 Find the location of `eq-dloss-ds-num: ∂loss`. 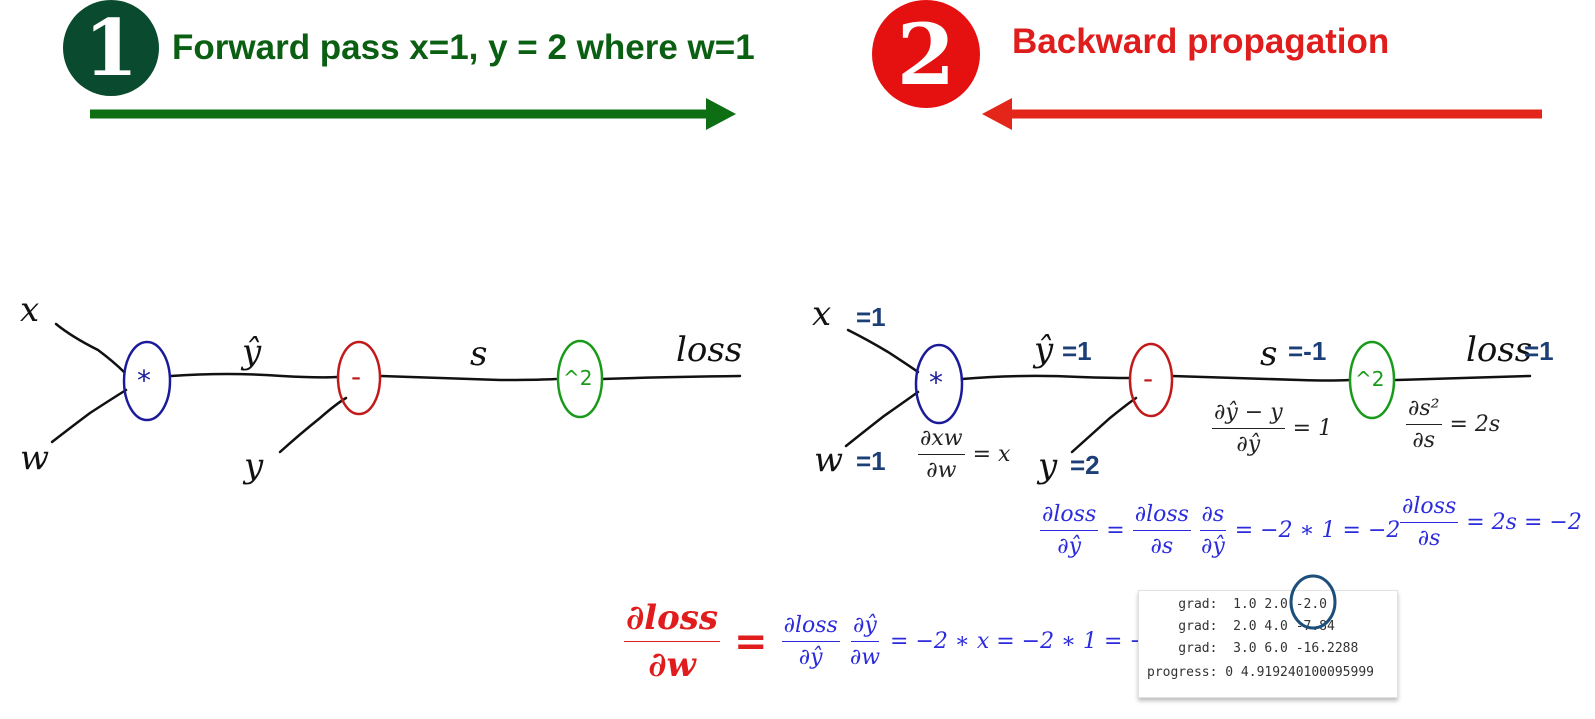

eq-dloss-ds-num: ∂loss is located at coordinates (1429, 508).